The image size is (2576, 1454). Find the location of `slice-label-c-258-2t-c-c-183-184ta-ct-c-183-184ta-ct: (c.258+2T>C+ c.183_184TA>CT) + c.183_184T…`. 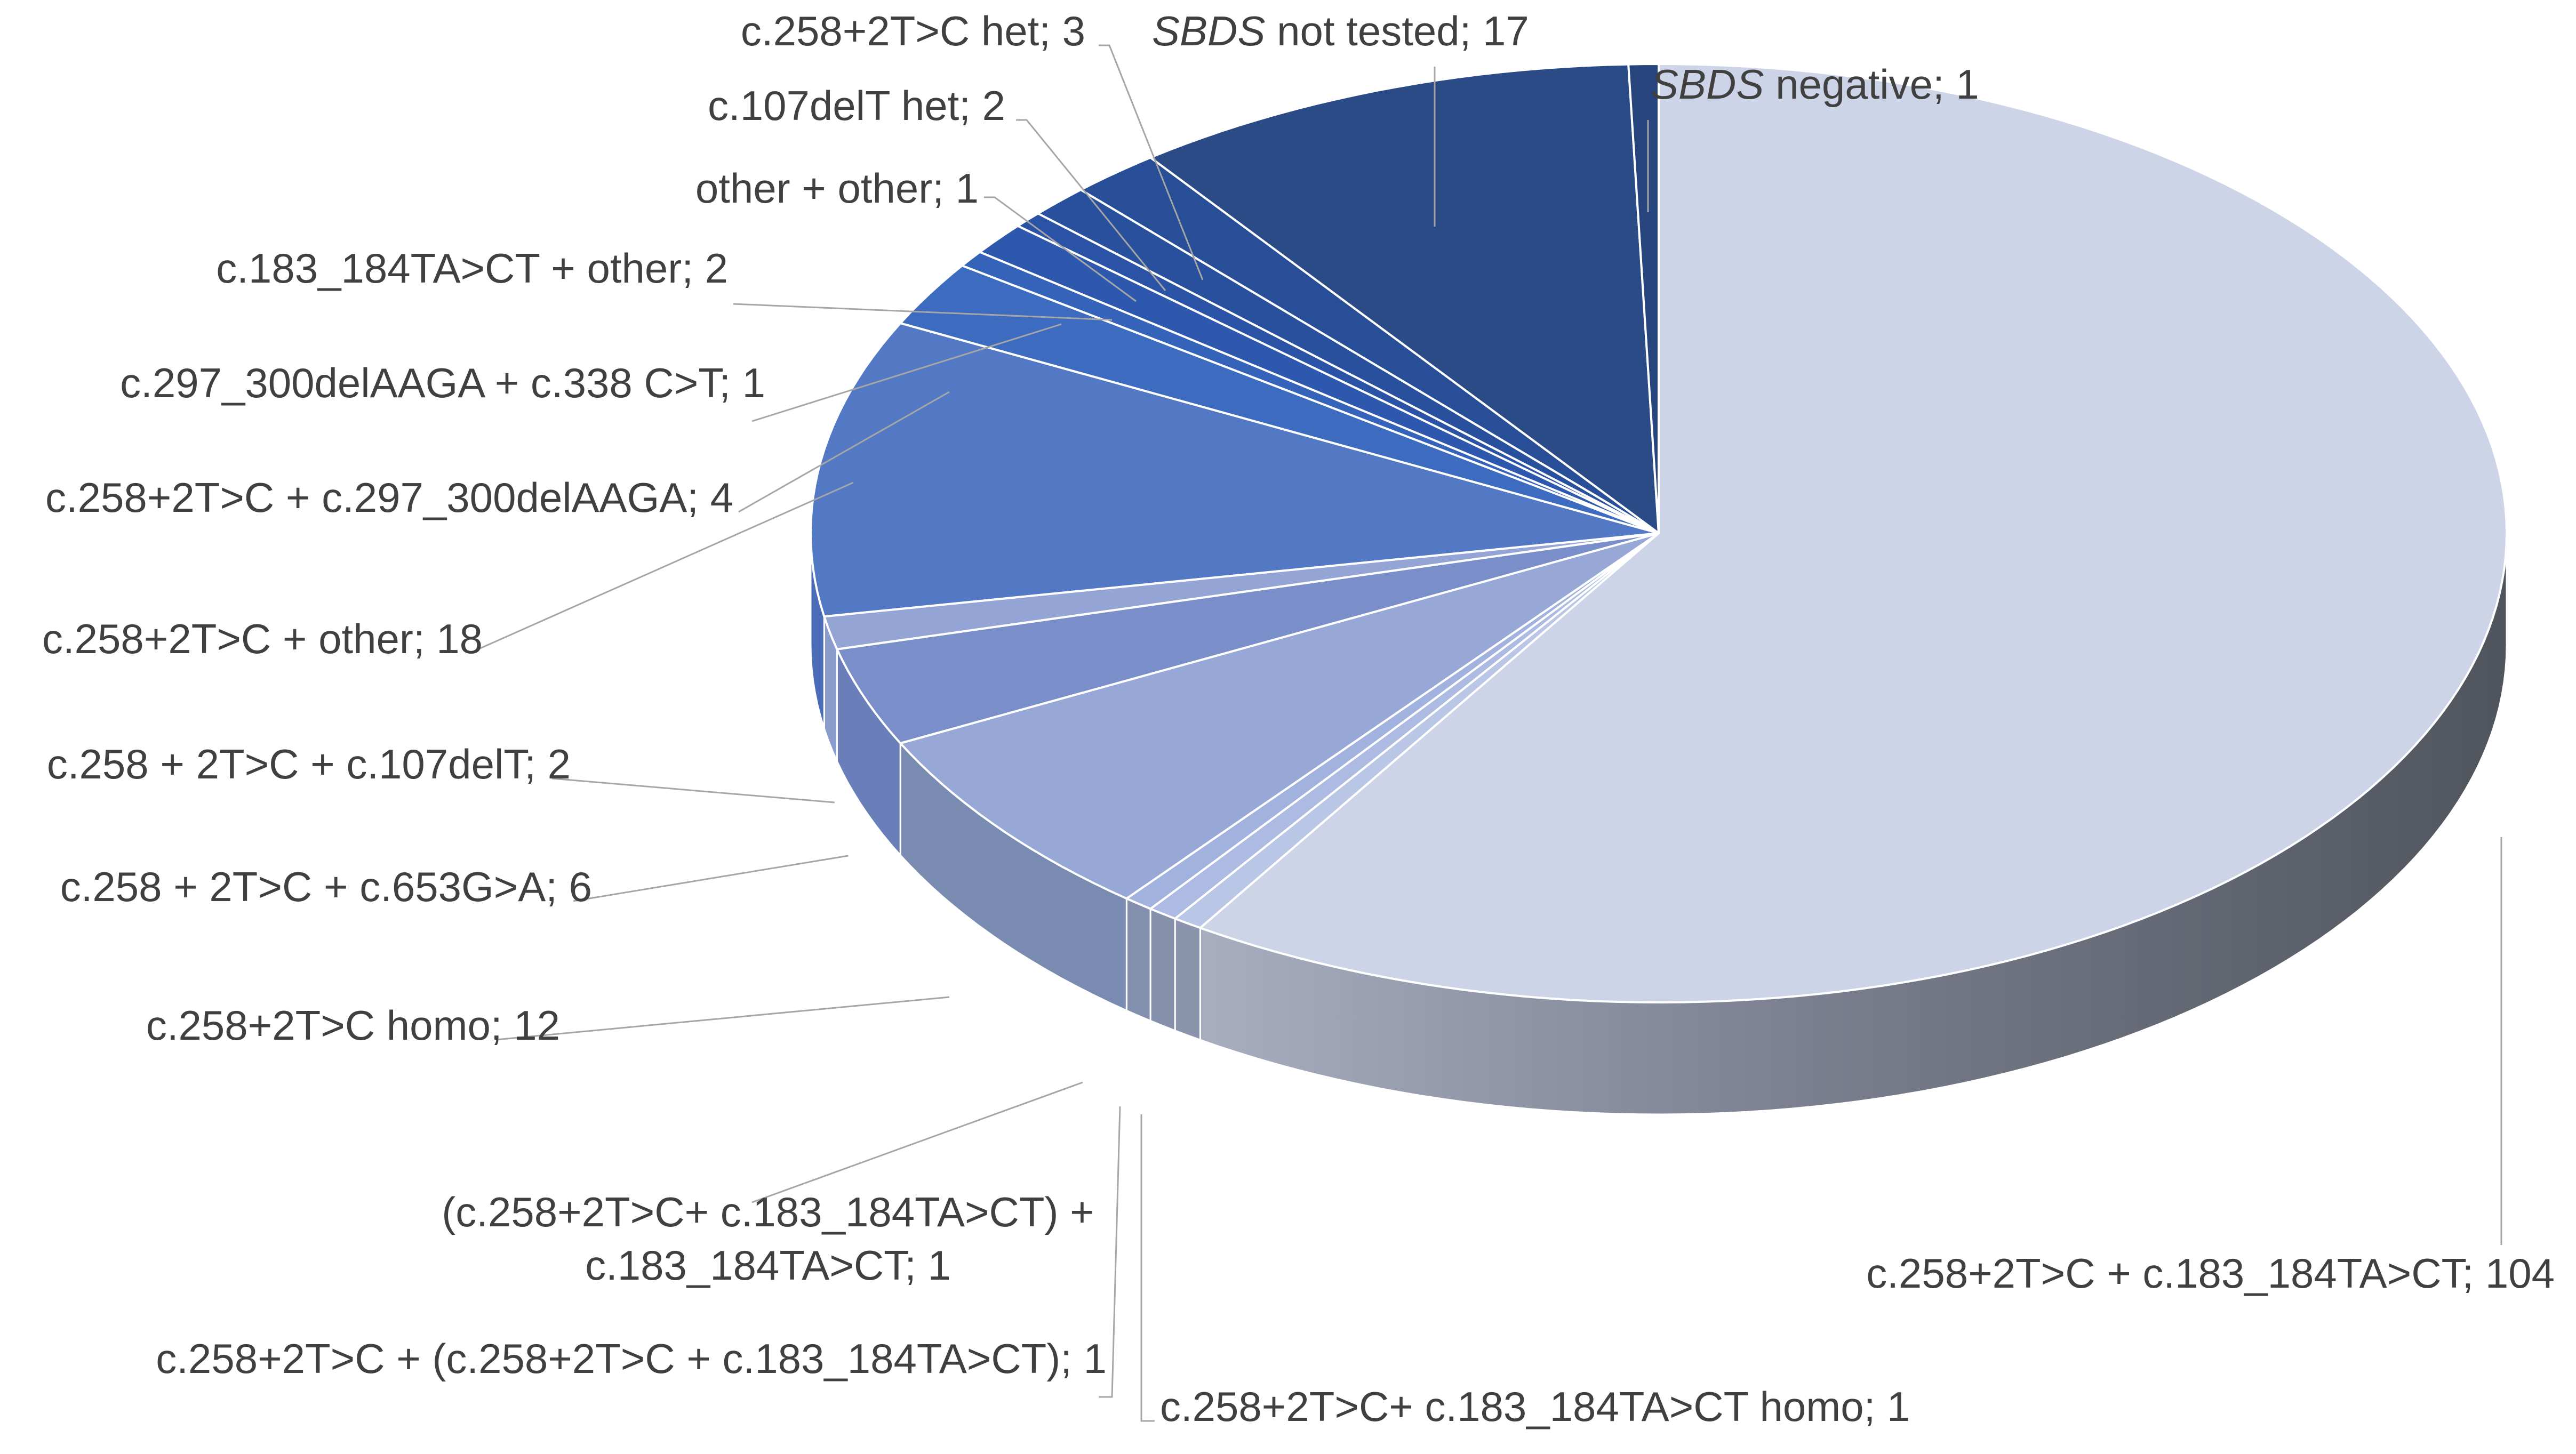

slice-label-c-258-2t-c-c-183-184ta-ct-c-183-184ta-ct: (c.258+2T>C+ c.183_184TA>CT) + c.183_184T… is located at coordinates (768, 1239).